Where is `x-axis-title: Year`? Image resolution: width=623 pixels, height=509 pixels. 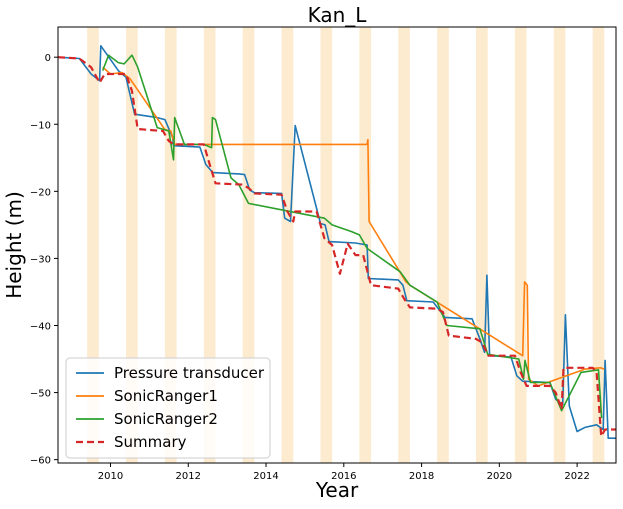 x-axis-title: Year is located at coordinates (337, 490).